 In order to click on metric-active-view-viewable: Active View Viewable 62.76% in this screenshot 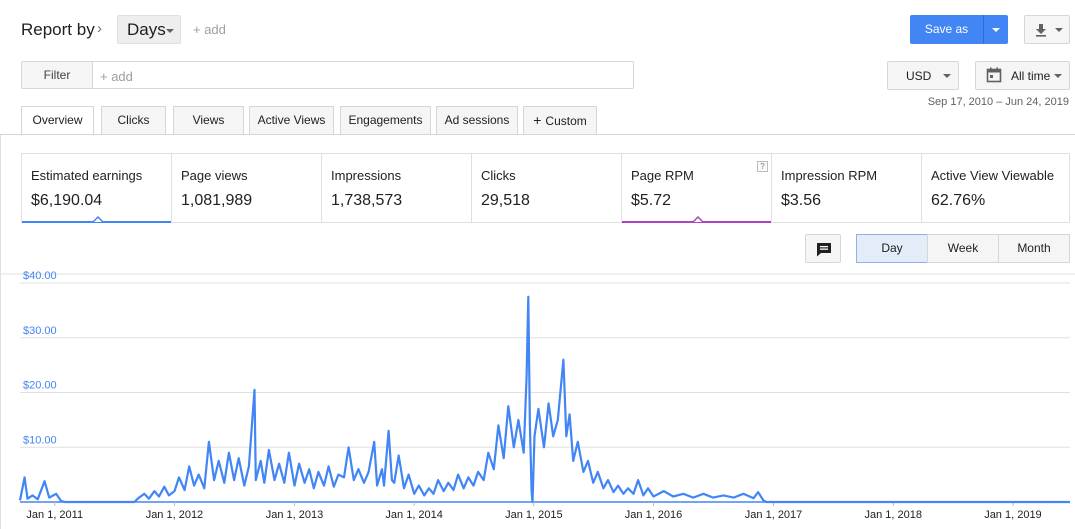, I will do `click(996, 188)`.